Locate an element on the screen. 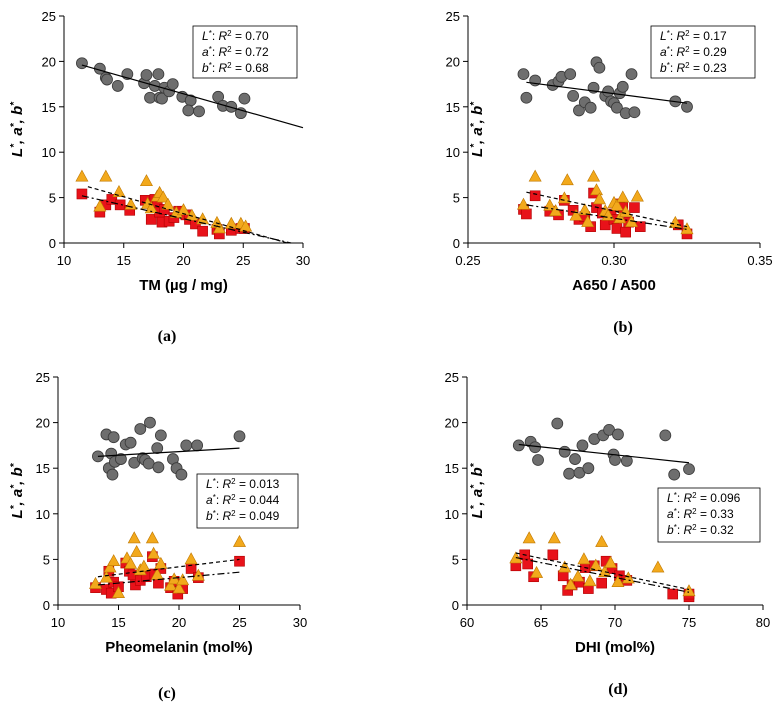  x-axis-label: TM (µg / mg) is located at coordinates (183, 285).